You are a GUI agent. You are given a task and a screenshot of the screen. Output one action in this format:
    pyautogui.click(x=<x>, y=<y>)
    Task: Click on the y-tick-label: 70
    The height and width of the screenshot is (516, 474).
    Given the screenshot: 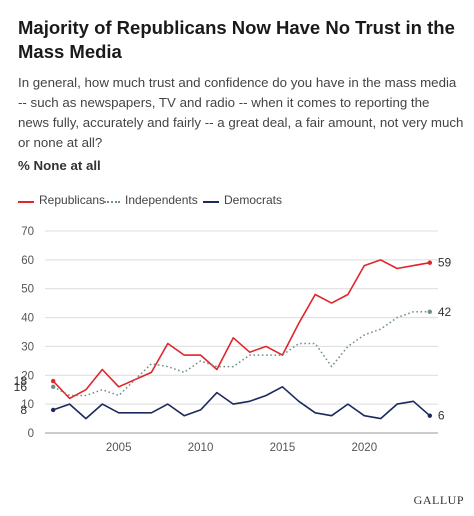 What is the action you would take?
    pyautogui.click(x=27, y=232)
    